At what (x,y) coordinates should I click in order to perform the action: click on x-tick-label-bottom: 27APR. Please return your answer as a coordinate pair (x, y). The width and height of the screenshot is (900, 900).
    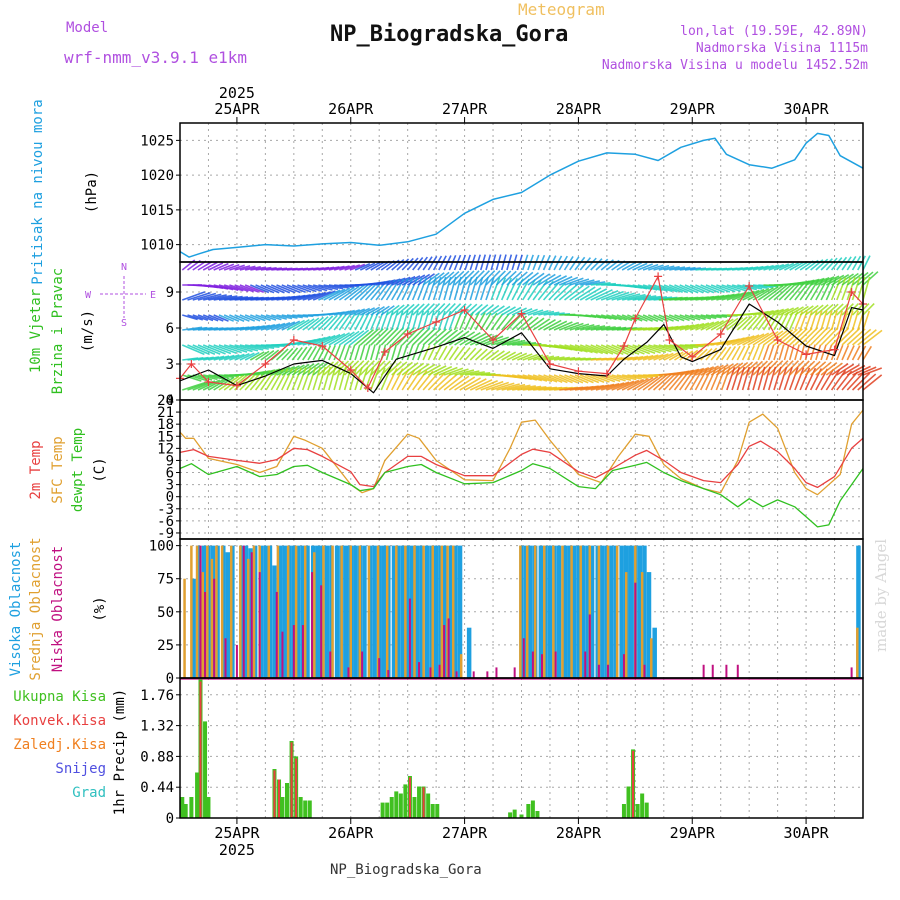
    Looking at the image, I should click on (465, 833).